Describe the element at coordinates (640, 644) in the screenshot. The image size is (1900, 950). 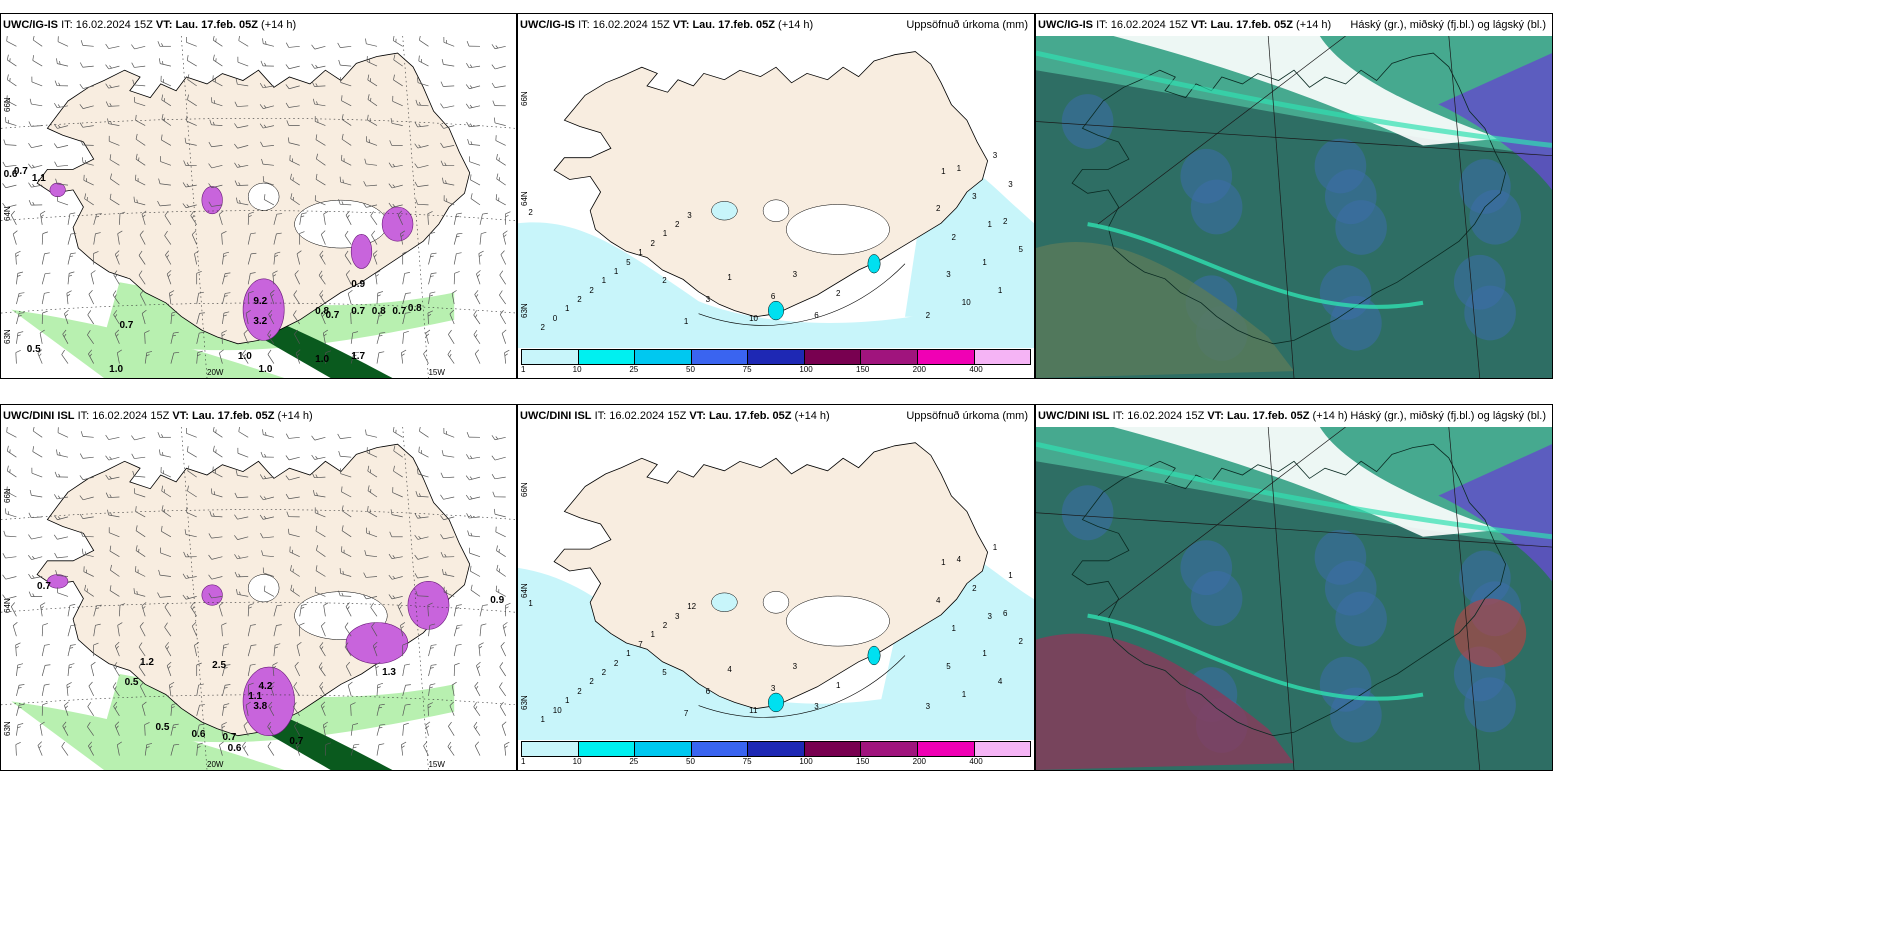
I see `precip-amount-label: 7` at that location.